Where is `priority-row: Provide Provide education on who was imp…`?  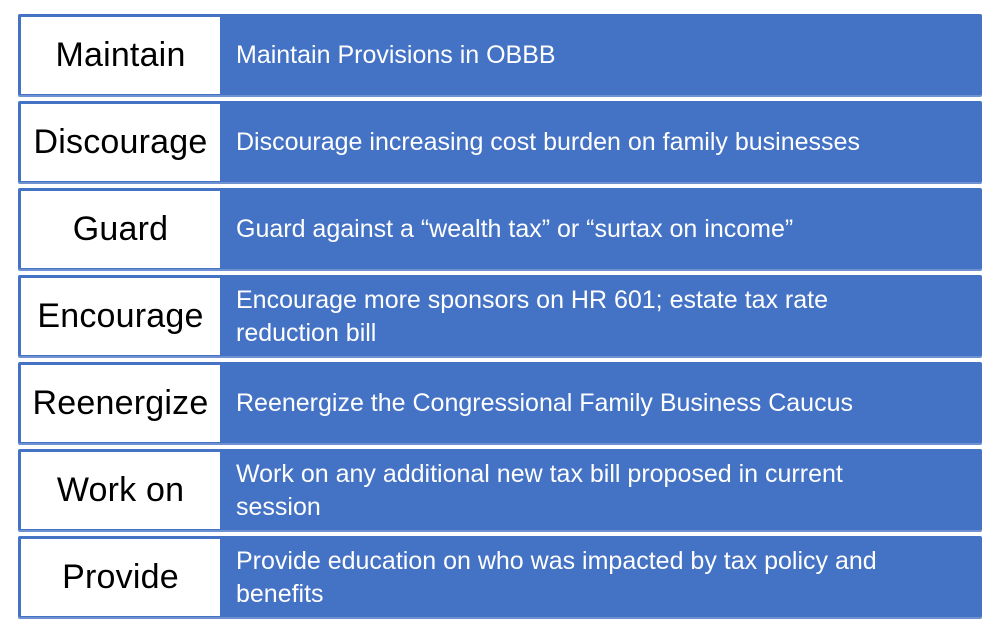 priority-row: Provide Provide education on who was imp… is located at coordinates (500, 577).